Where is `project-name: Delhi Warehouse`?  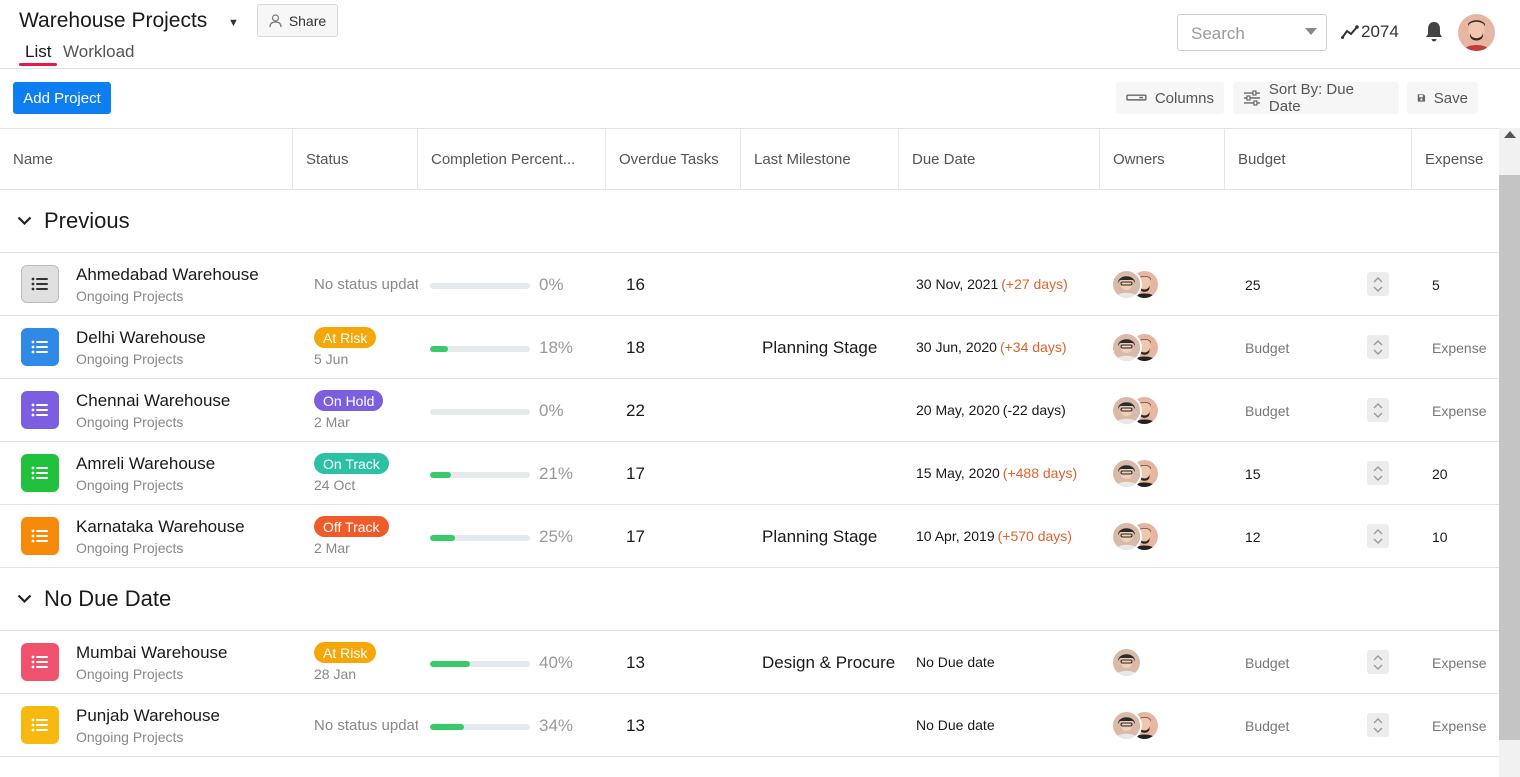 project-name: Delhi Warehouse is located at coordinates (141, 337).